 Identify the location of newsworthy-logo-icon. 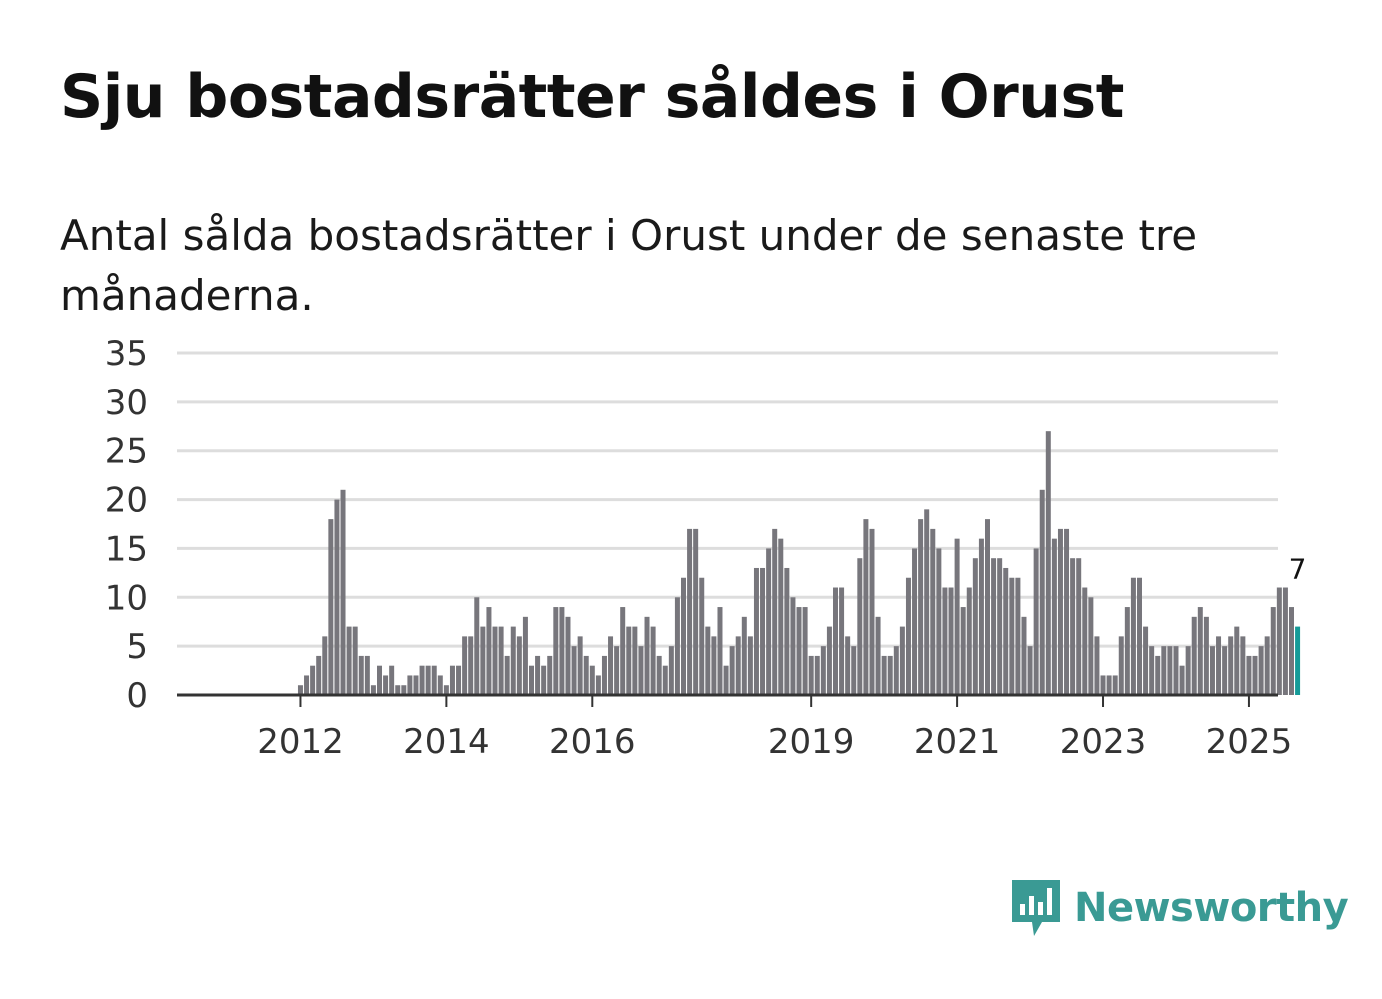
(1036, 908).